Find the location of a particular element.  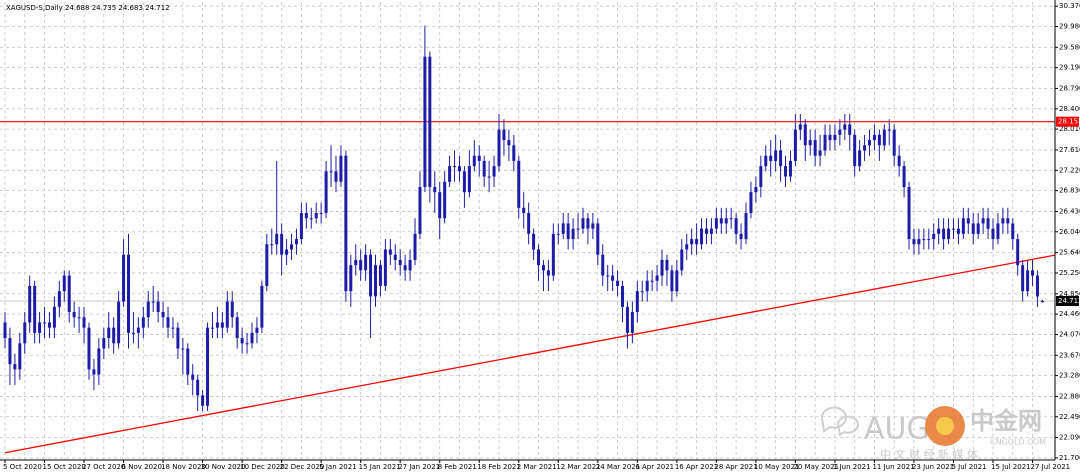

y-tick-label: 29.190 is located at coordinates (1069, 68).